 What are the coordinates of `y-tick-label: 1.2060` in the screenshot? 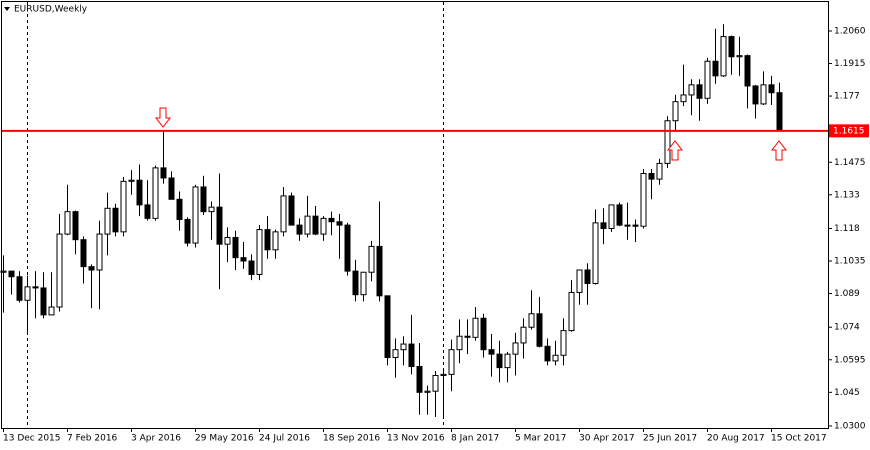 It's located at (850, 31).